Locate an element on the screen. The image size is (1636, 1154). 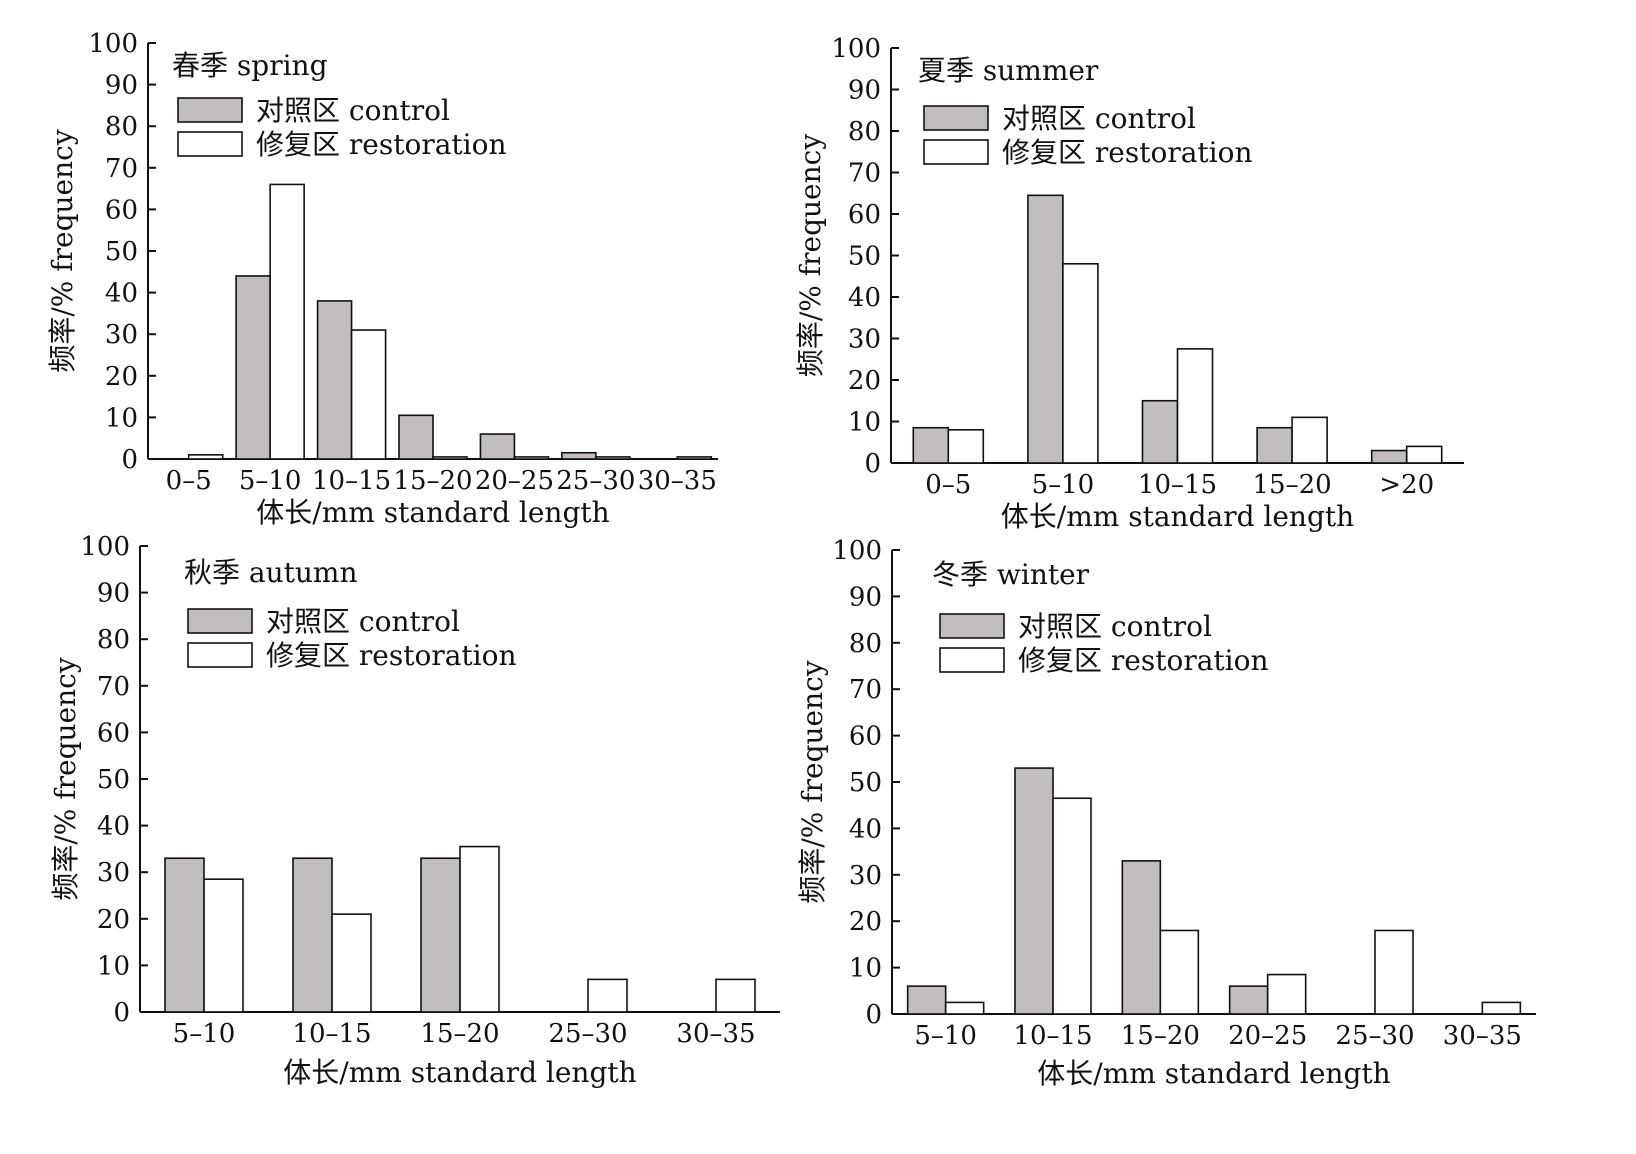
x-tick-label: 5–10 is located at coordinates (270, 481).